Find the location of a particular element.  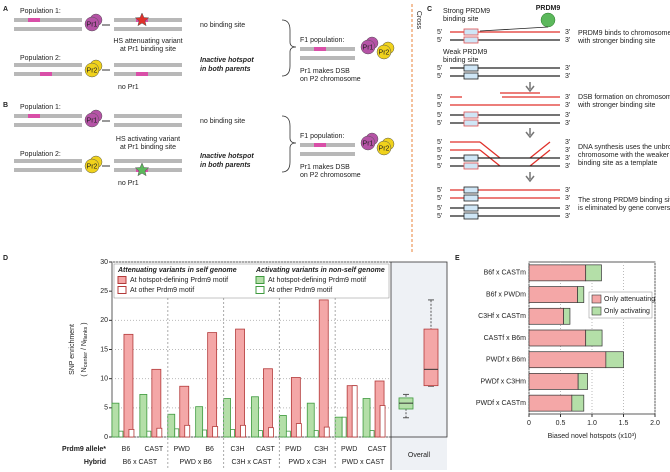

x-tick-label: C3H is located at coordinates (321, 449).